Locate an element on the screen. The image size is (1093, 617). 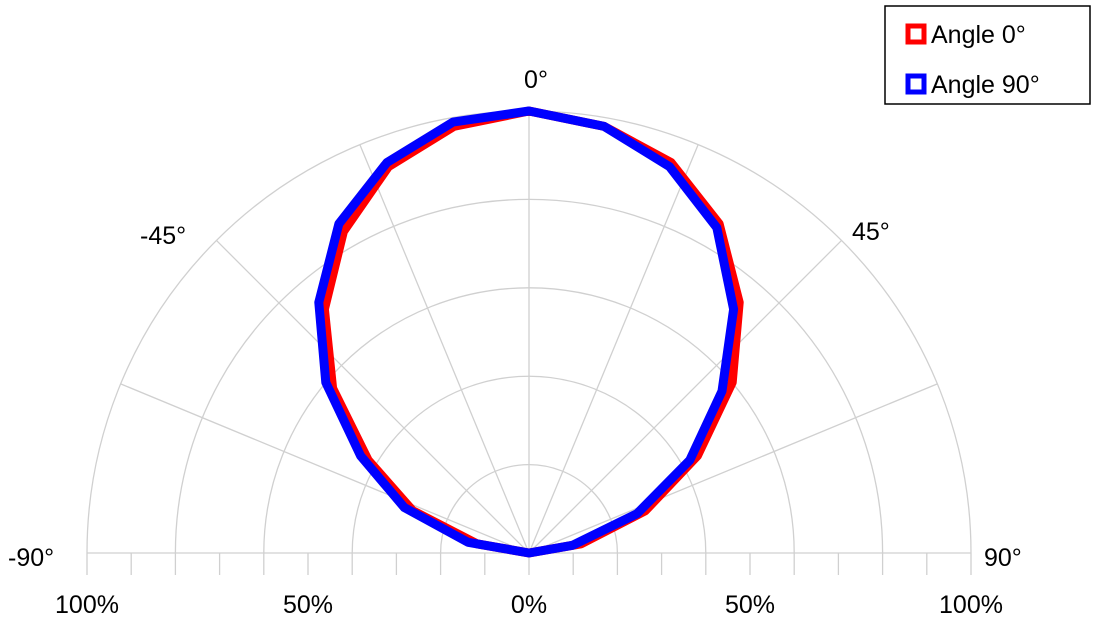
legend: Angle 0° Angle 90° is located at coordinates (987, 55).